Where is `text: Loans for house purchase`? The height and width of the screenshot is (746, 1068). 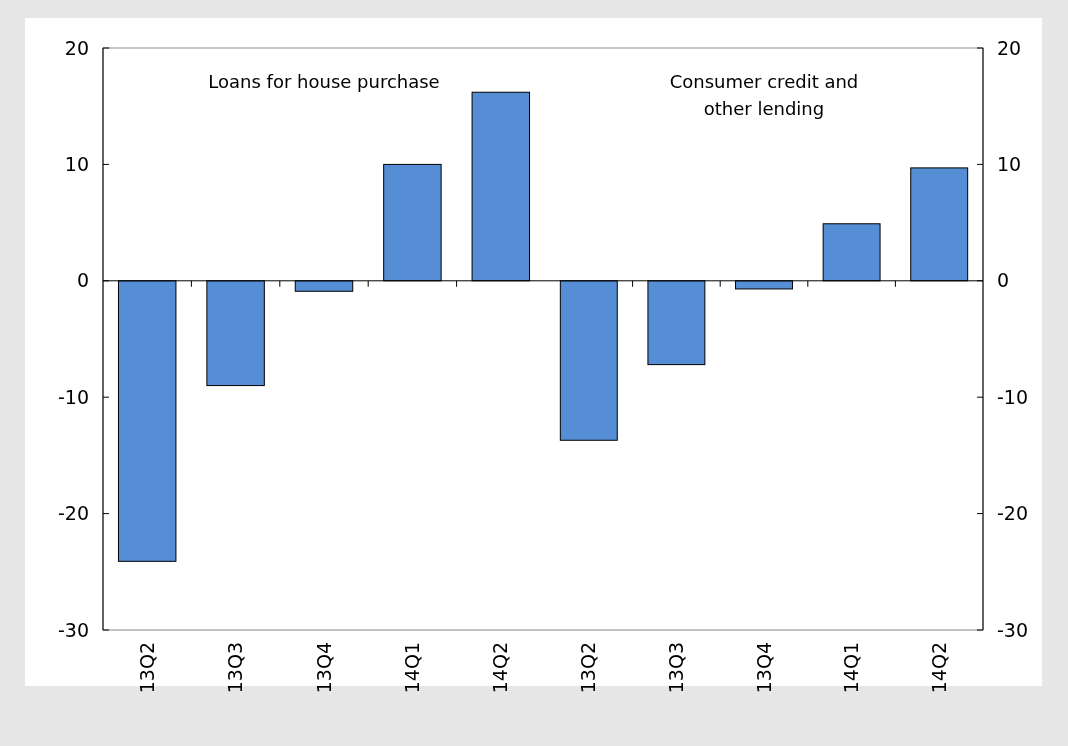
text: Loans for house purchase is located at coordinates (324, 82).